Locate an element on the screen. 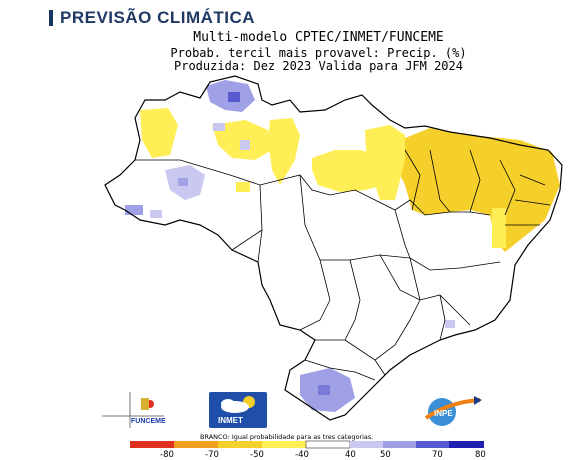  colorbar-dry-mid is located at coordinates (196, 444).